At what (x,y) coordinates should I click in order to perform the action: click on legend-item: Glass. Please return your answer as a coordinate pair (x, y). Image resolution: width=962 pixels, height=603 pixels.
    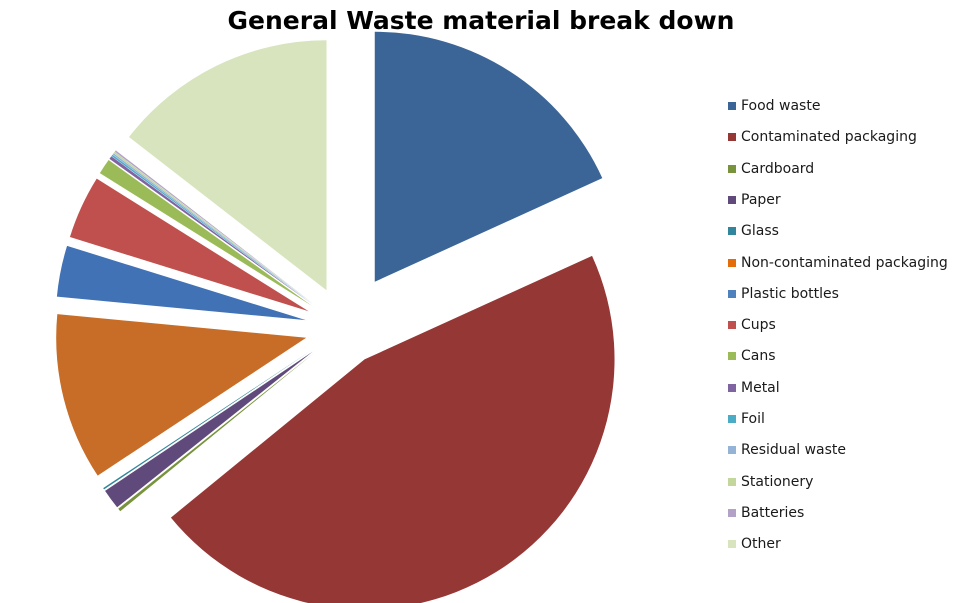
    Looking at the image, I should click on (753, 231).